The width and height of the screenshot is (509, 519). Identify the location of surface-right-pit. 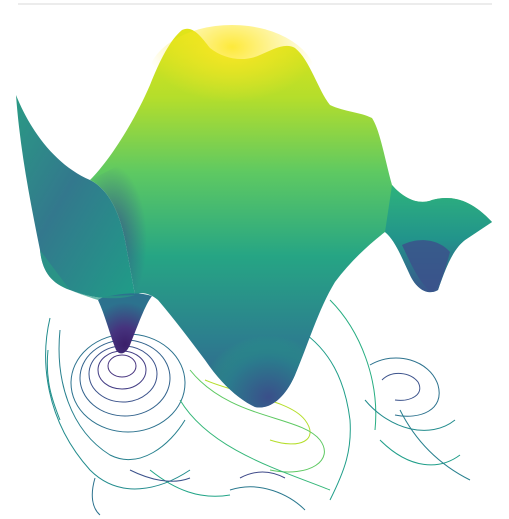
(426, 266).